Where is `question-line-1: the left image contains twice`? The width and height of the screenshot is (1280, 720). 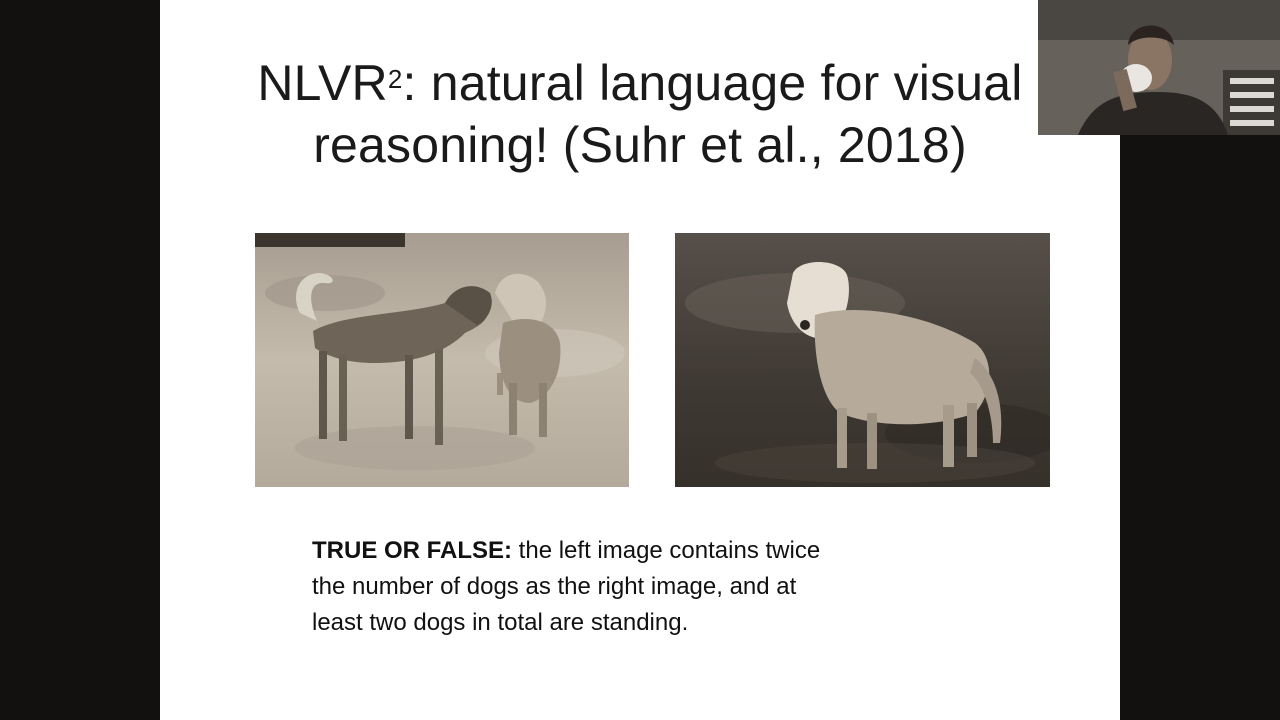
question-line-1: the left image contains twice is located at coordinates (666, 550).